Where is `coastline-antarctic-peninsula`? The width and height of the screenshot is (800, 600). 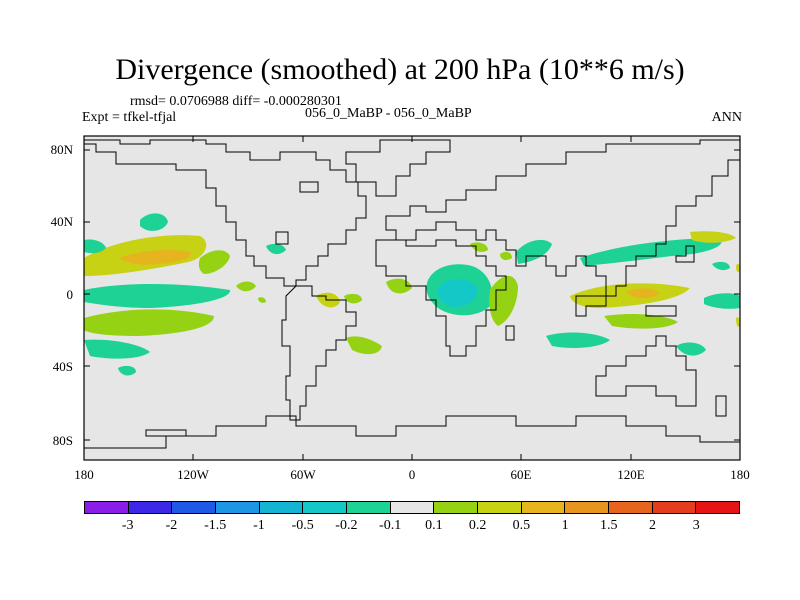
coastline-antarctic-peninsula is located at coordinates (166, 433).